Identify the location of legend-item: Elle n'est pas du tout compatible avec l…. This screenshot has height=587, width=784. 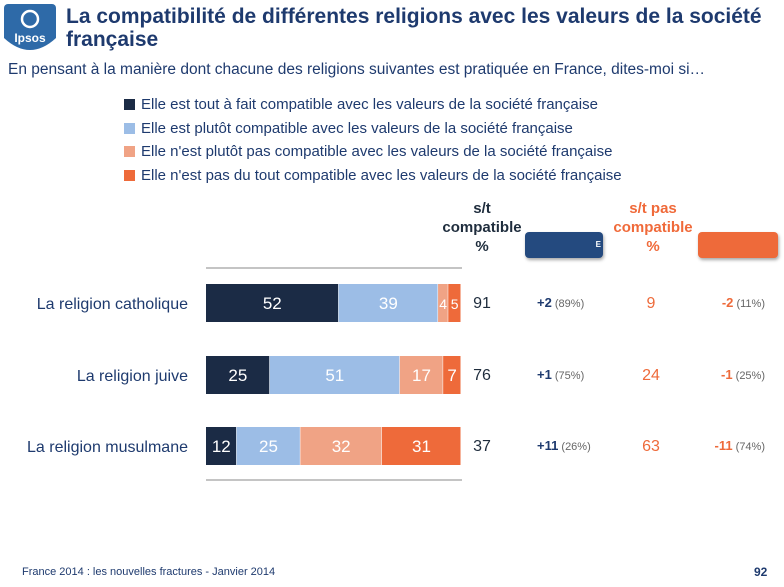
(373, 176).